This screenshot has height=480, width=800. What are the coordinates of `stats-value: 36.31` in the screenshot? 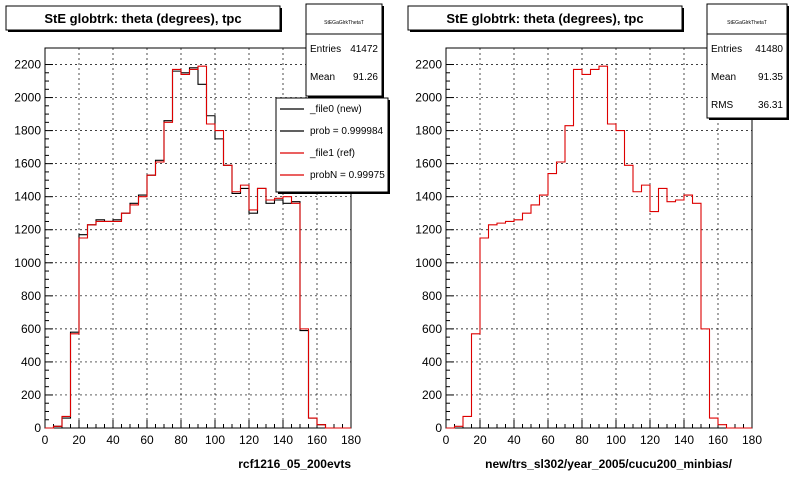 It's located at (770, 105).